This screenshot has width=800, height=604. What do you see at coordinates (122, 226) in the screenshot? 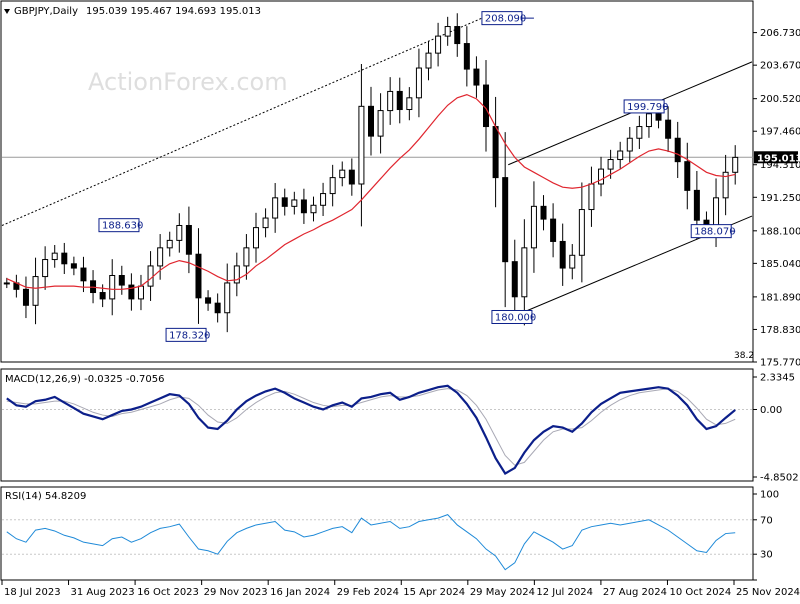
I see `annotation-label: 188.630` at bounding box center [122, 226].